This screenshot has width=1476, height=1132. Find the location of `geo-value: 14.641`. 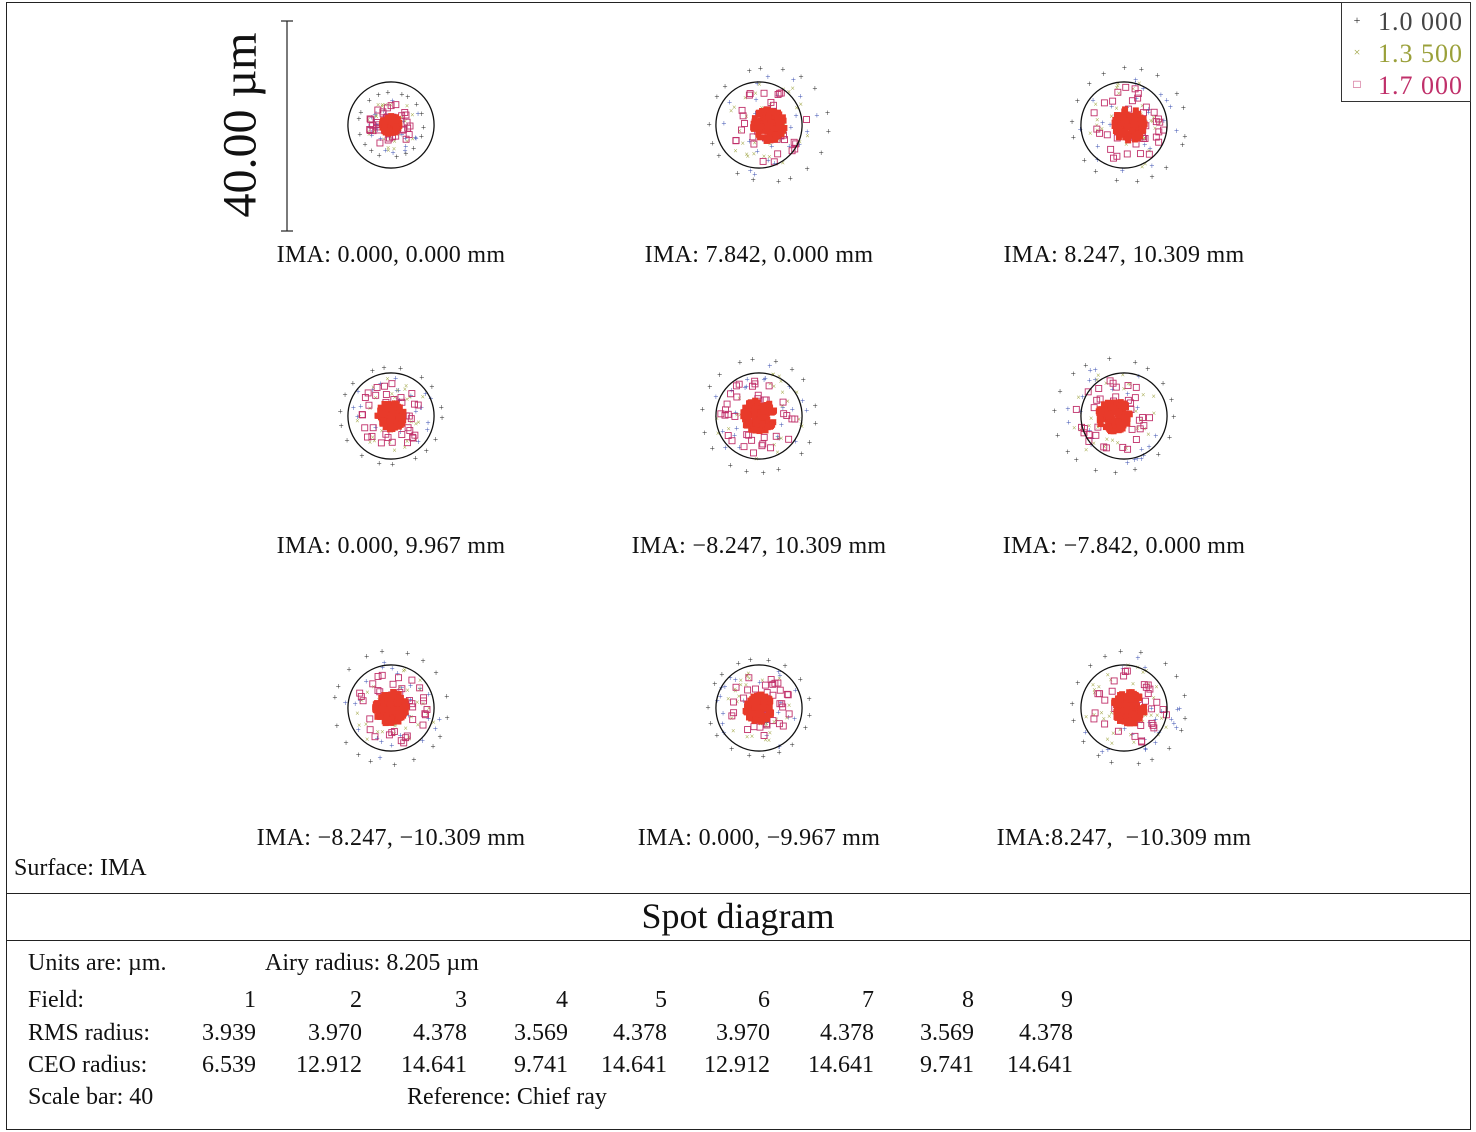

geo-value: 14.641 is located at coordinates (1040, 1065).